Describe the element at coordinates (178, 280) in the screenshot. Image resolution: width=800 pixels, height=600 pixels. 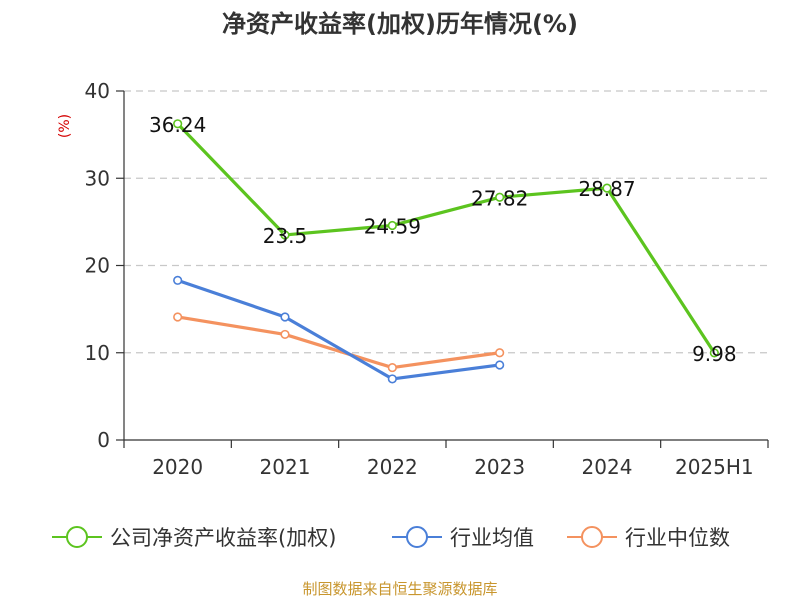
I see `series-1-point-2020` at that location.